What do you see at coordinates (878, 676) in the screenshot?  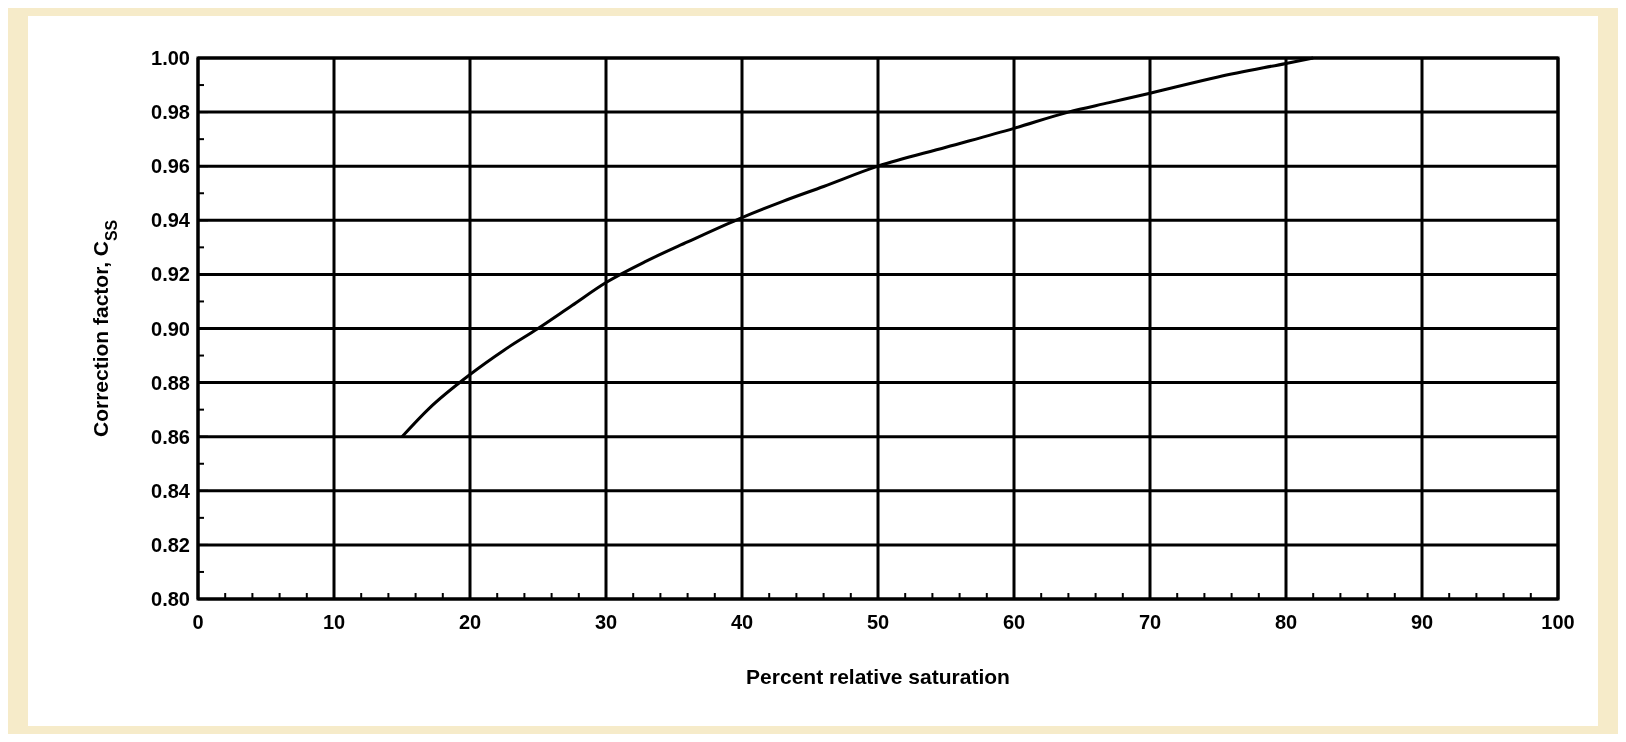 I see `x-axis-title: Percent relative saturation` at bounding box center [878, 676].